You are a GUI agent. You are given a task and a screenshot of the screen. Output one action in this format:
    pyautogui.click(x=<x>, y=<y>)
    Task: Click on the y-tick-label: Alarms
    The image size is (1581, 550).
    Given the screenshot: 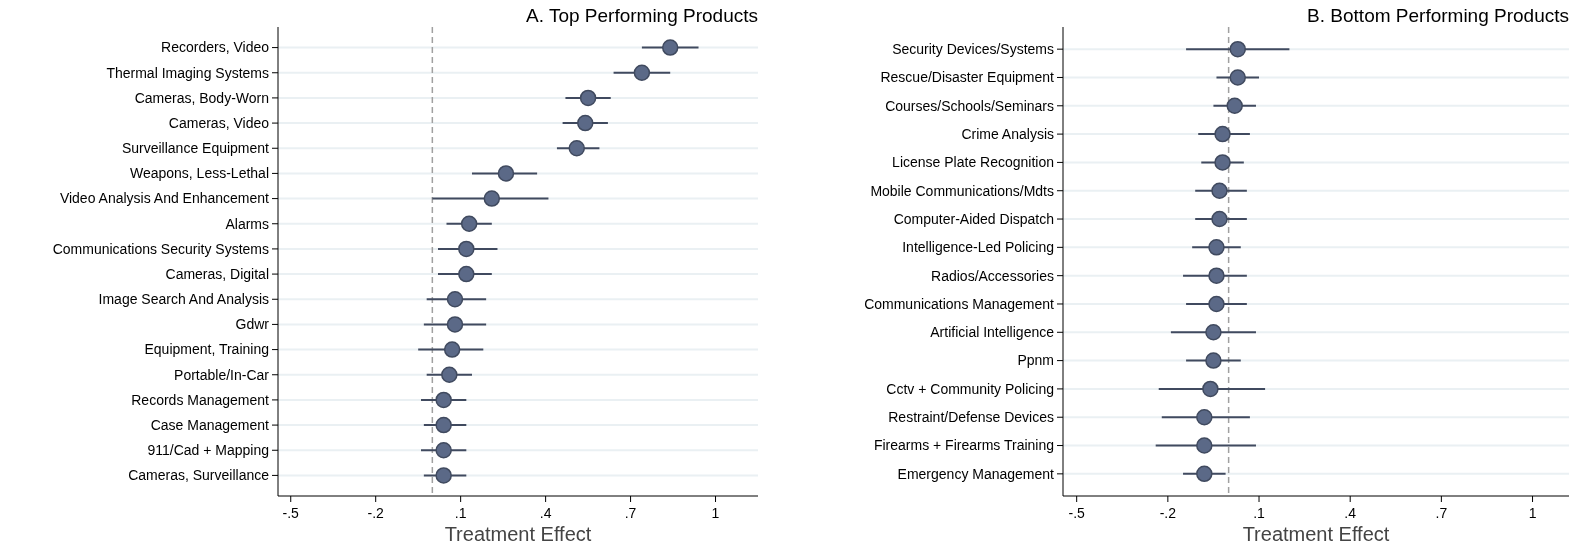 What is the action you would take?
    pyautogui.click(x=247, y=223)
    